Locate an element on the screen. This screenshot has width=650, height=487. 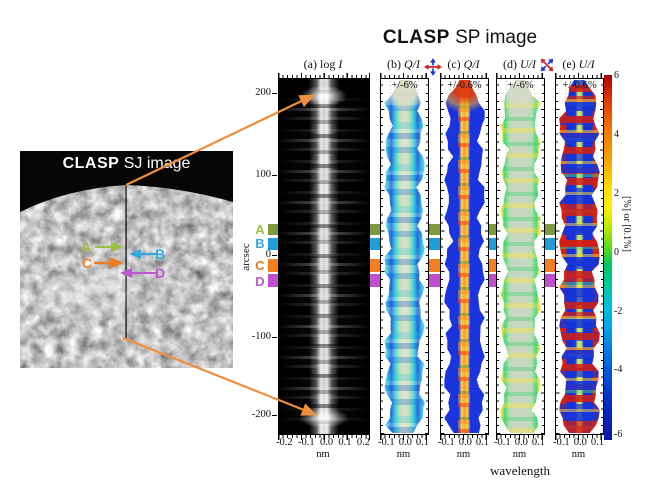
ytick-0: 0 is located at coordinates (268, 254).